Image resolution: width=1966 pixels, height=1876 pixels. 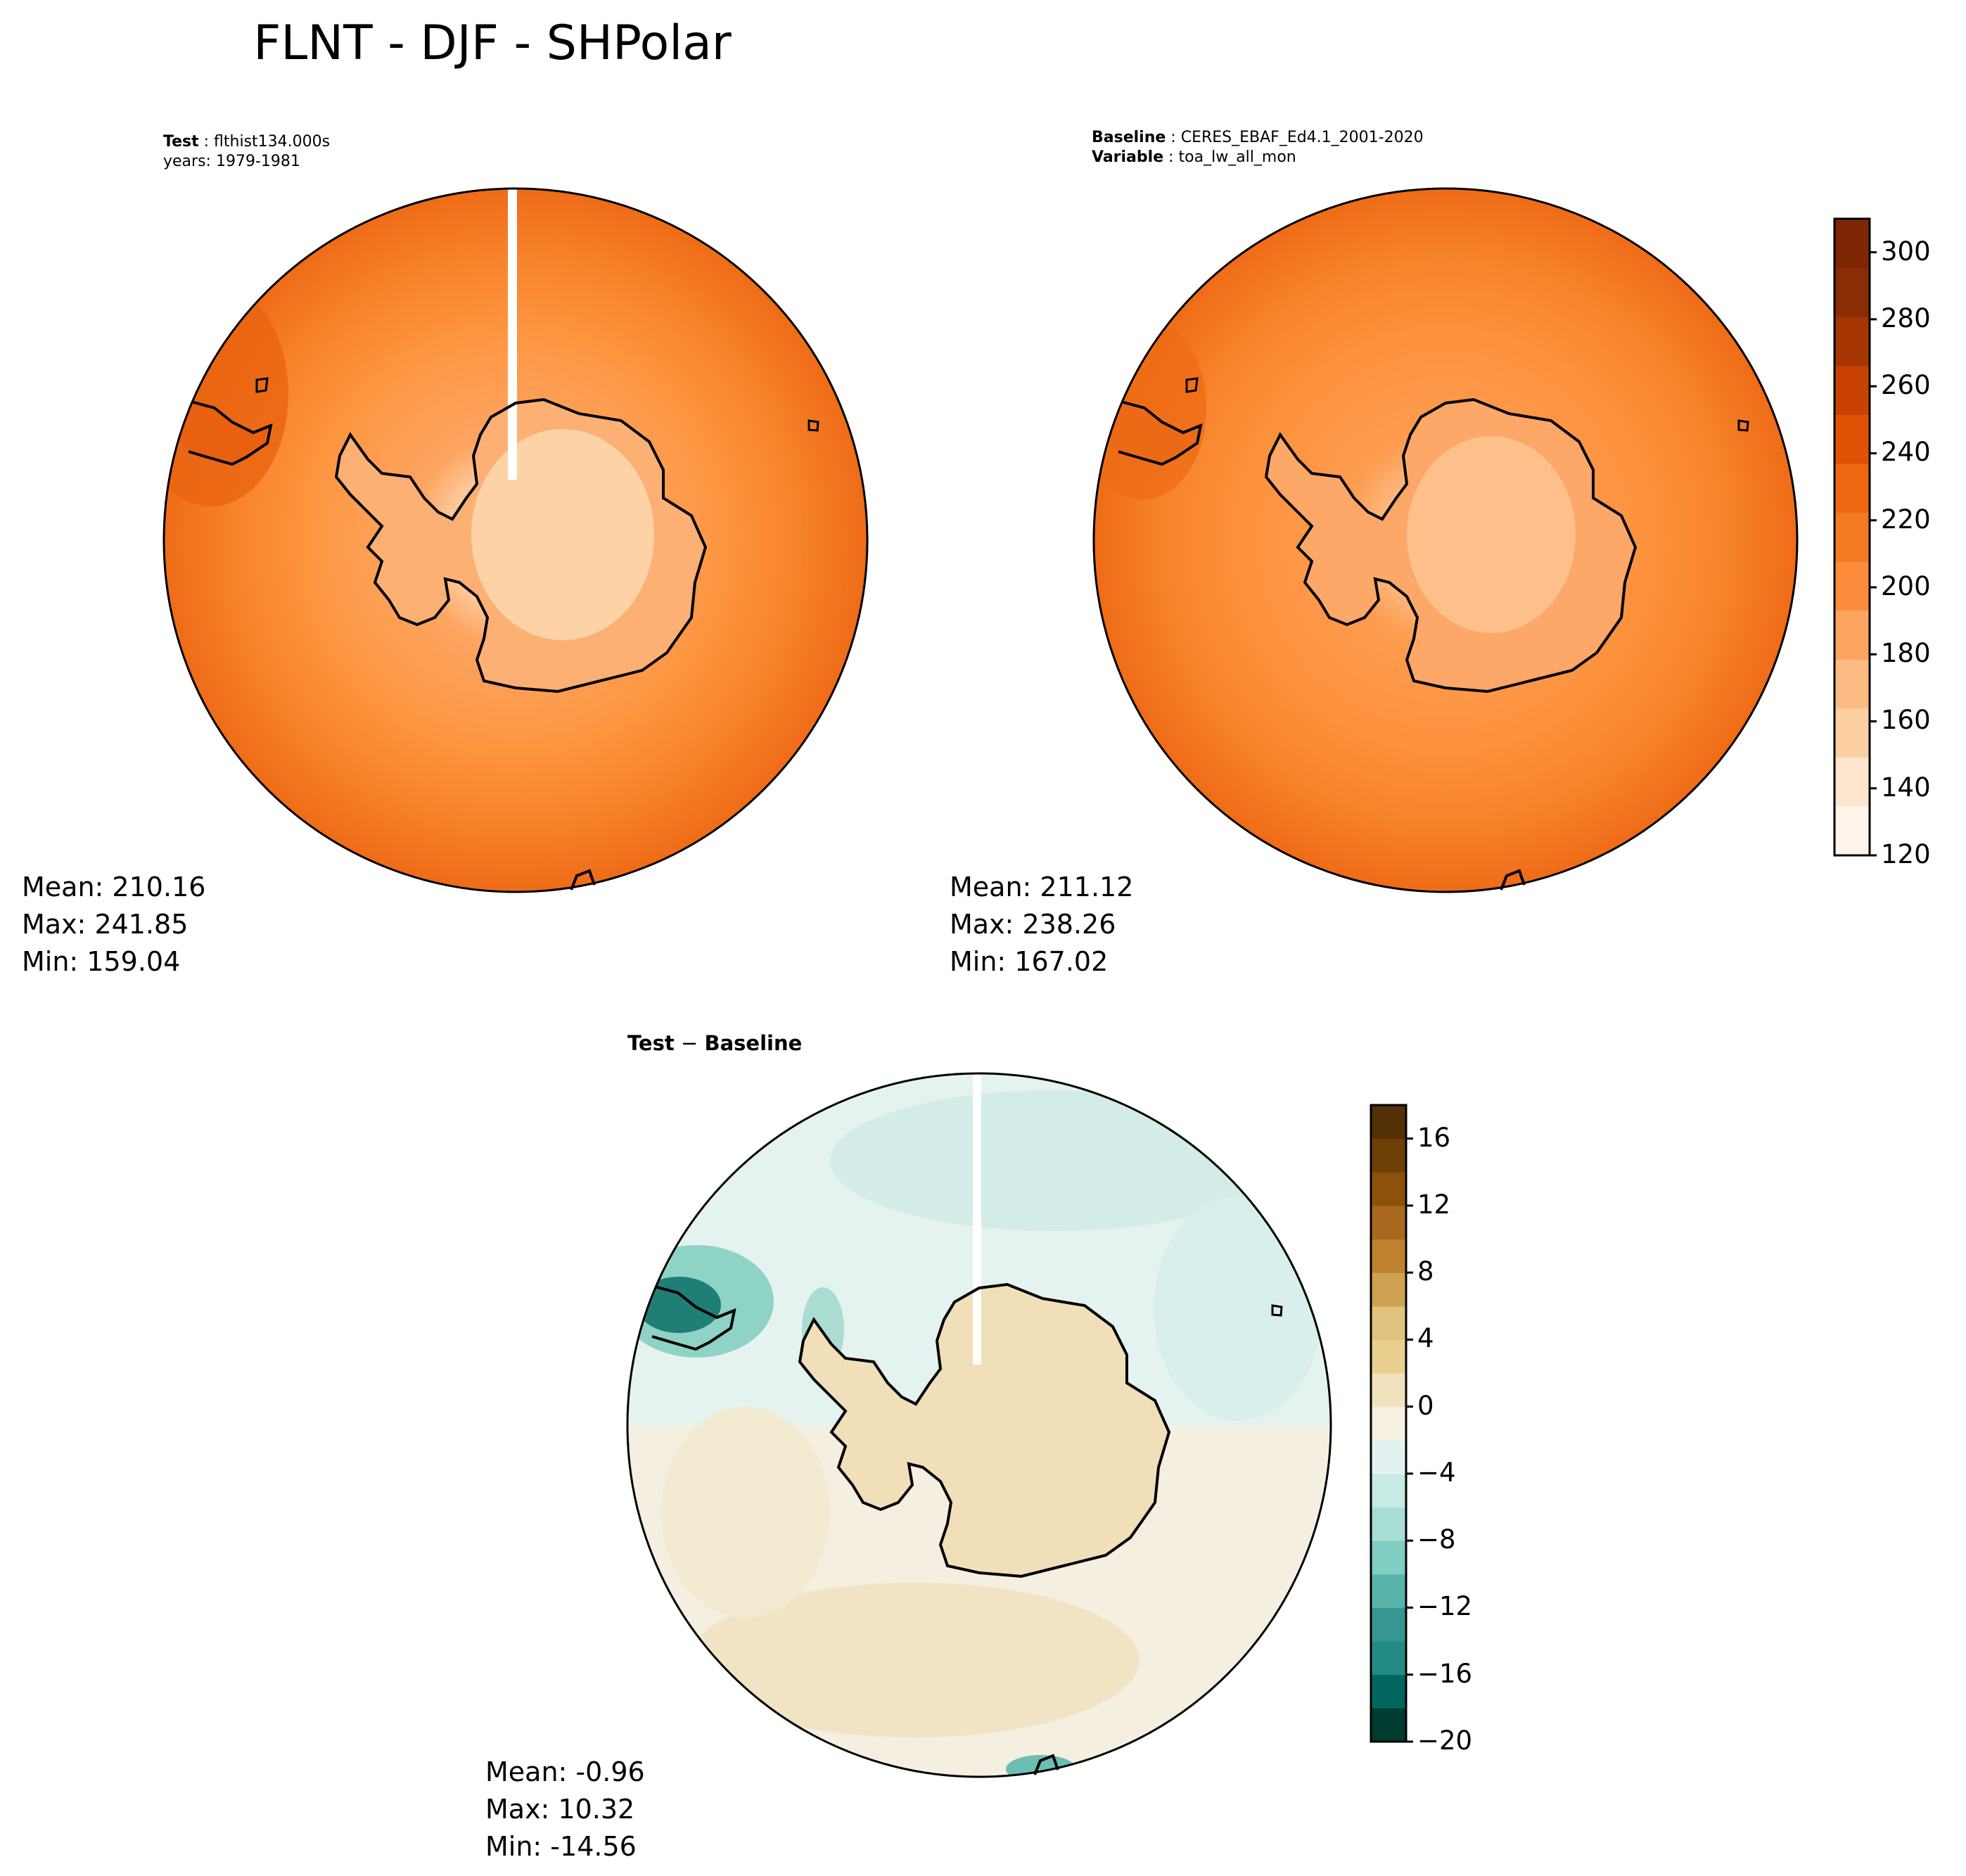 What do you see at coordinates (492, 43) in the screenshot?
I see `figure-title: FLNT - DJF - SHPolar` at bounding box center [492, 43].